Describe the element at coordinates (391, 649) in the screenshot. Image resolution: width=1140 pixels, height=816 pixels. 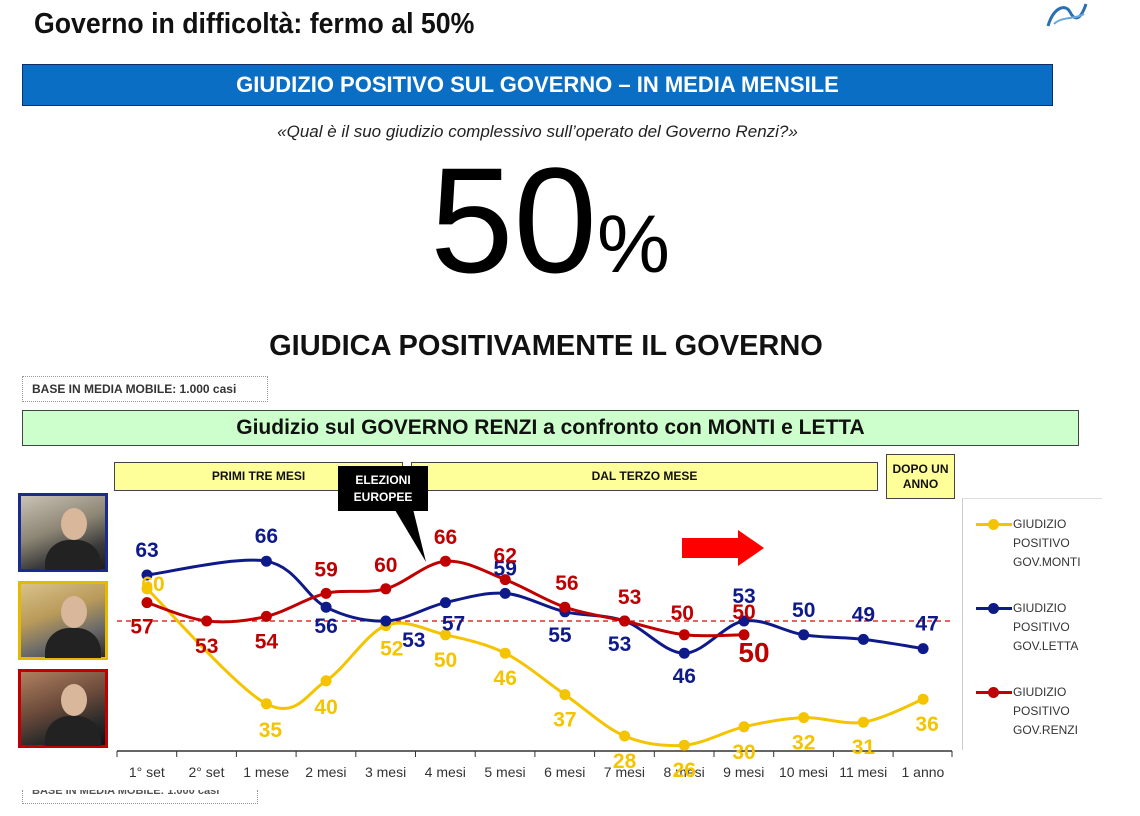
I see `data-label-monti: 52` at that location.